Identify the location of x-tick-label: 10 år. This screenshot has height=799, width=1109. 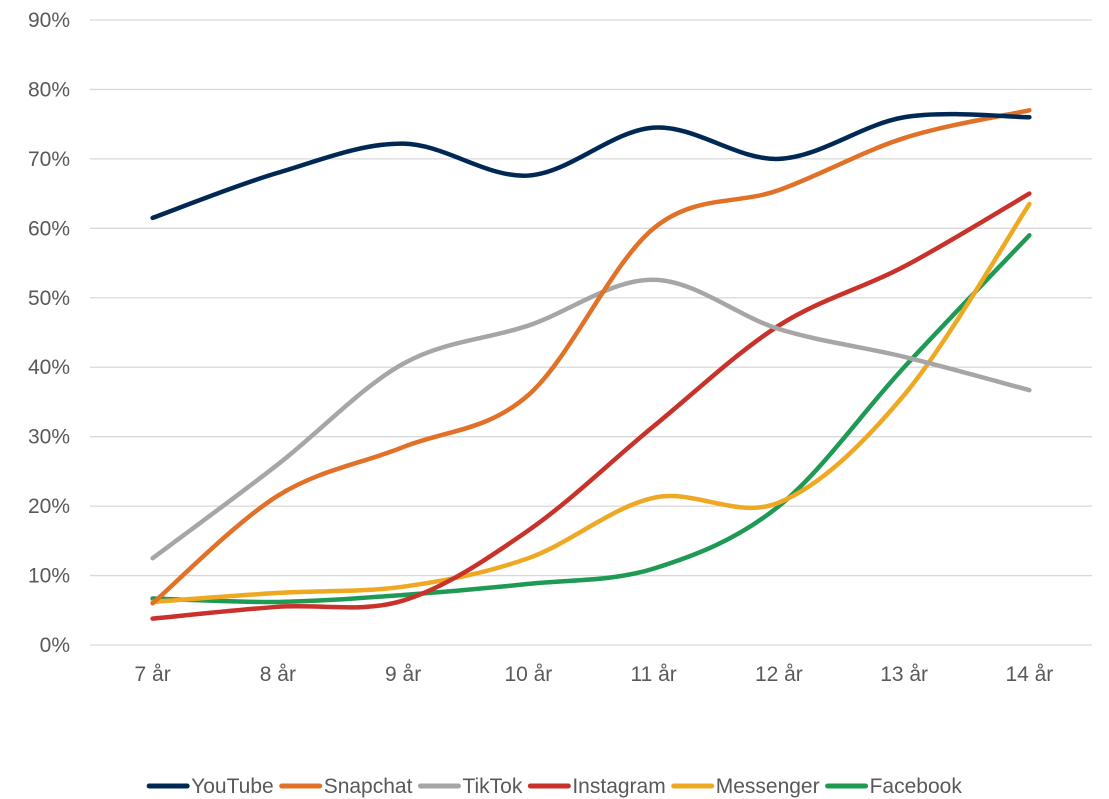
(528, 674).